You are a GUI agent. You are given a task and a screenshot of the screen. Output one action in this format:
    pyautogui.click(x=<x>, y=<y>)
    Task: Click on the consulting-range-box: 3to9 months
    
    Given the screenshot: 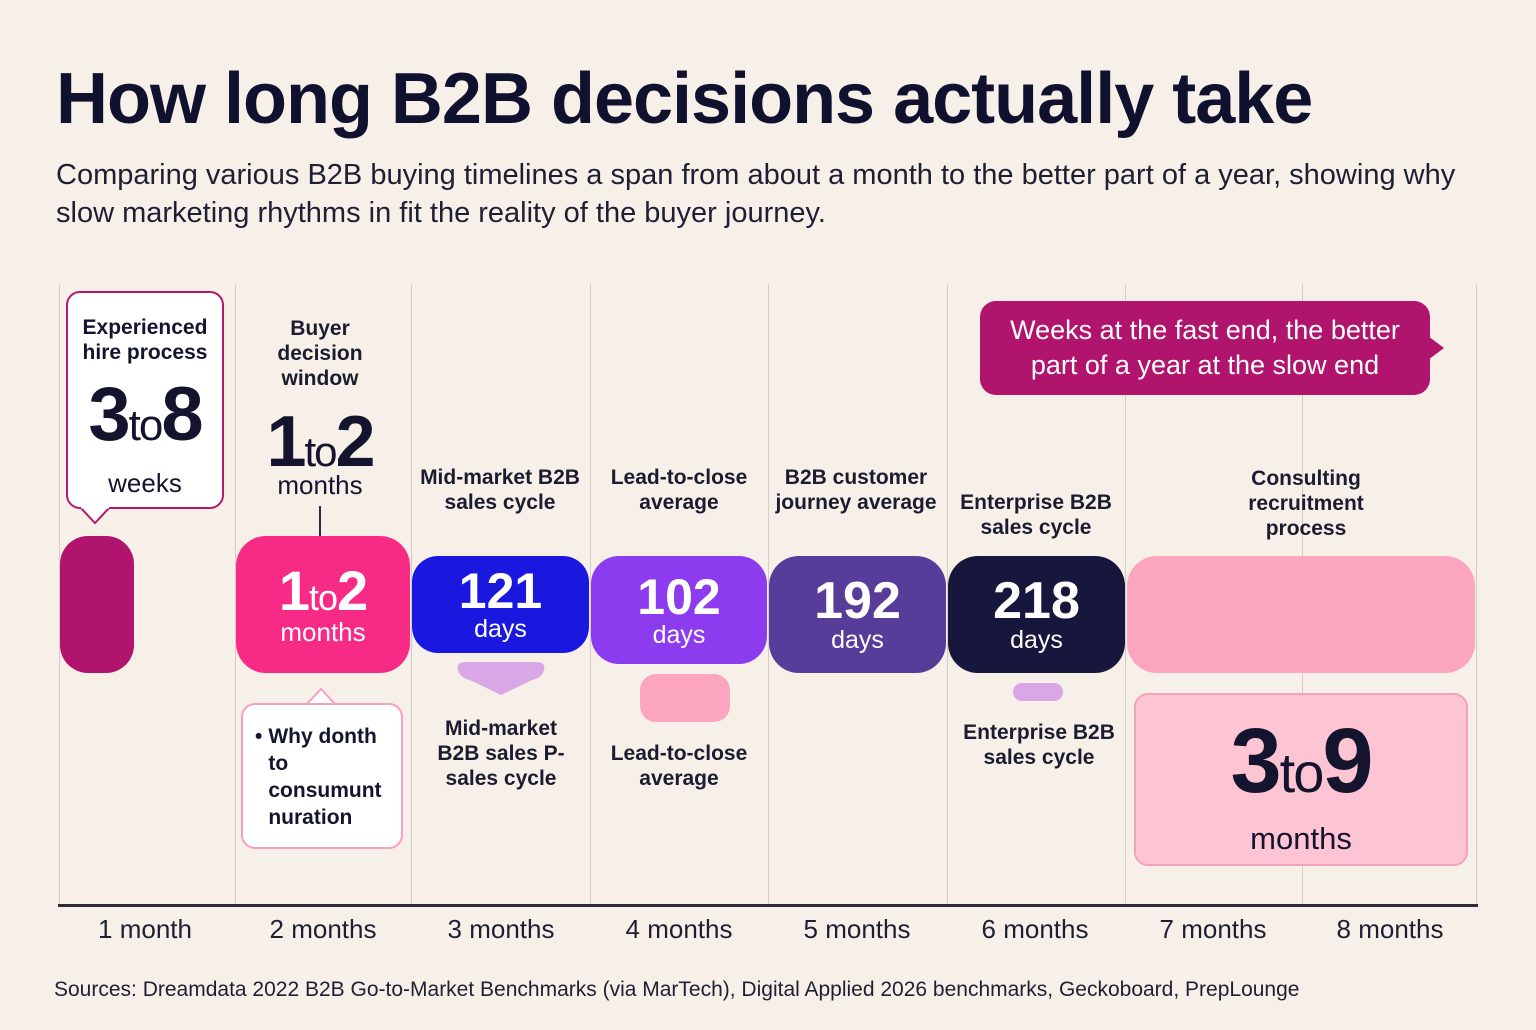 What is the action you would take?
    pyautogui.click(x=1301, y=779)
    